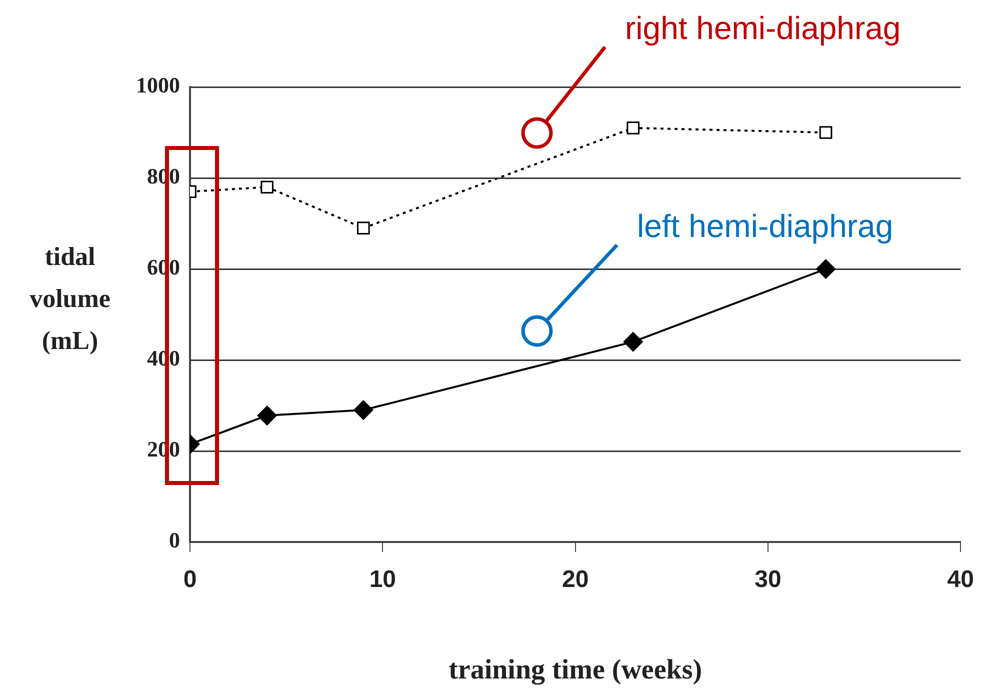 This screenshot has width=988, height=692. I want to click on x-axis-title: training time (weeks), so click(575, 670).